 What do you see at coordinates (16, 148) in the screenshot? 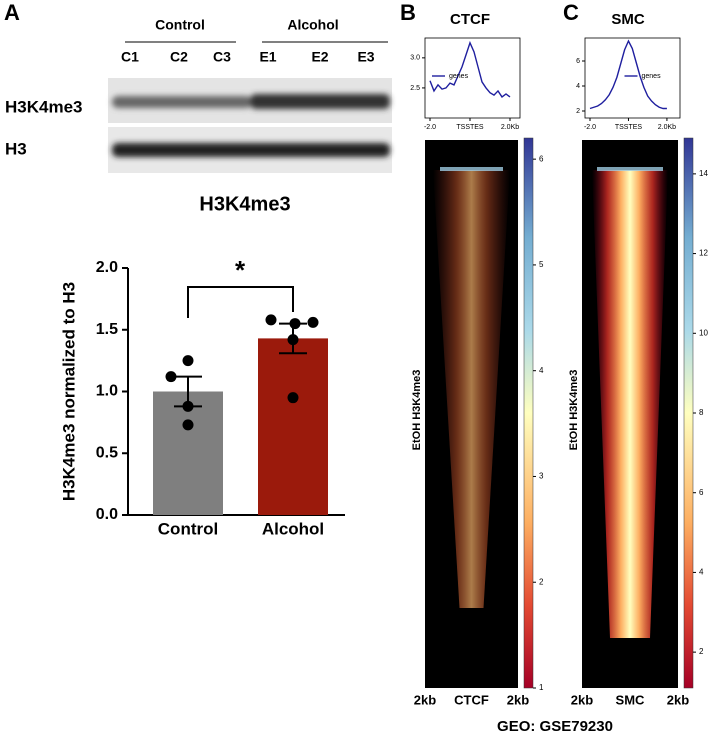
I see `row-label: H3` at bounding box center [16, 148].